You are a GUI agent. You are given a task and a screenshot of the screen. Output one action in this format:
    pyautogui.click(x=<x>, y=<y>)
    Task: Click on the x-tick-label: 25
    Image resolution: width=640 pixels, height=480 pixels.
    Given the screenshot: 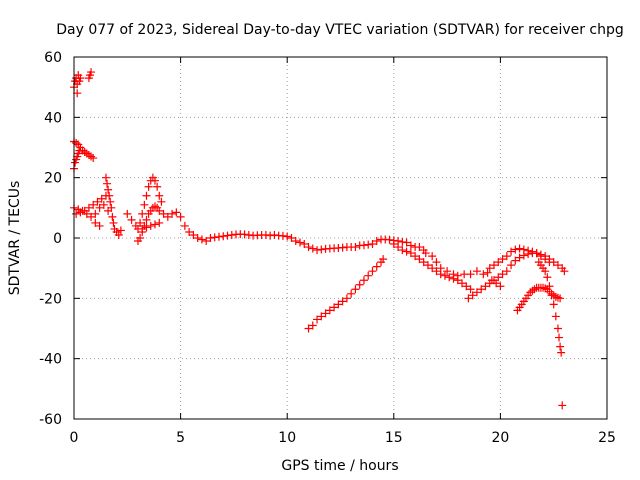 What is the action you would take?
    pyautogui.click(x=607, y=438)
    